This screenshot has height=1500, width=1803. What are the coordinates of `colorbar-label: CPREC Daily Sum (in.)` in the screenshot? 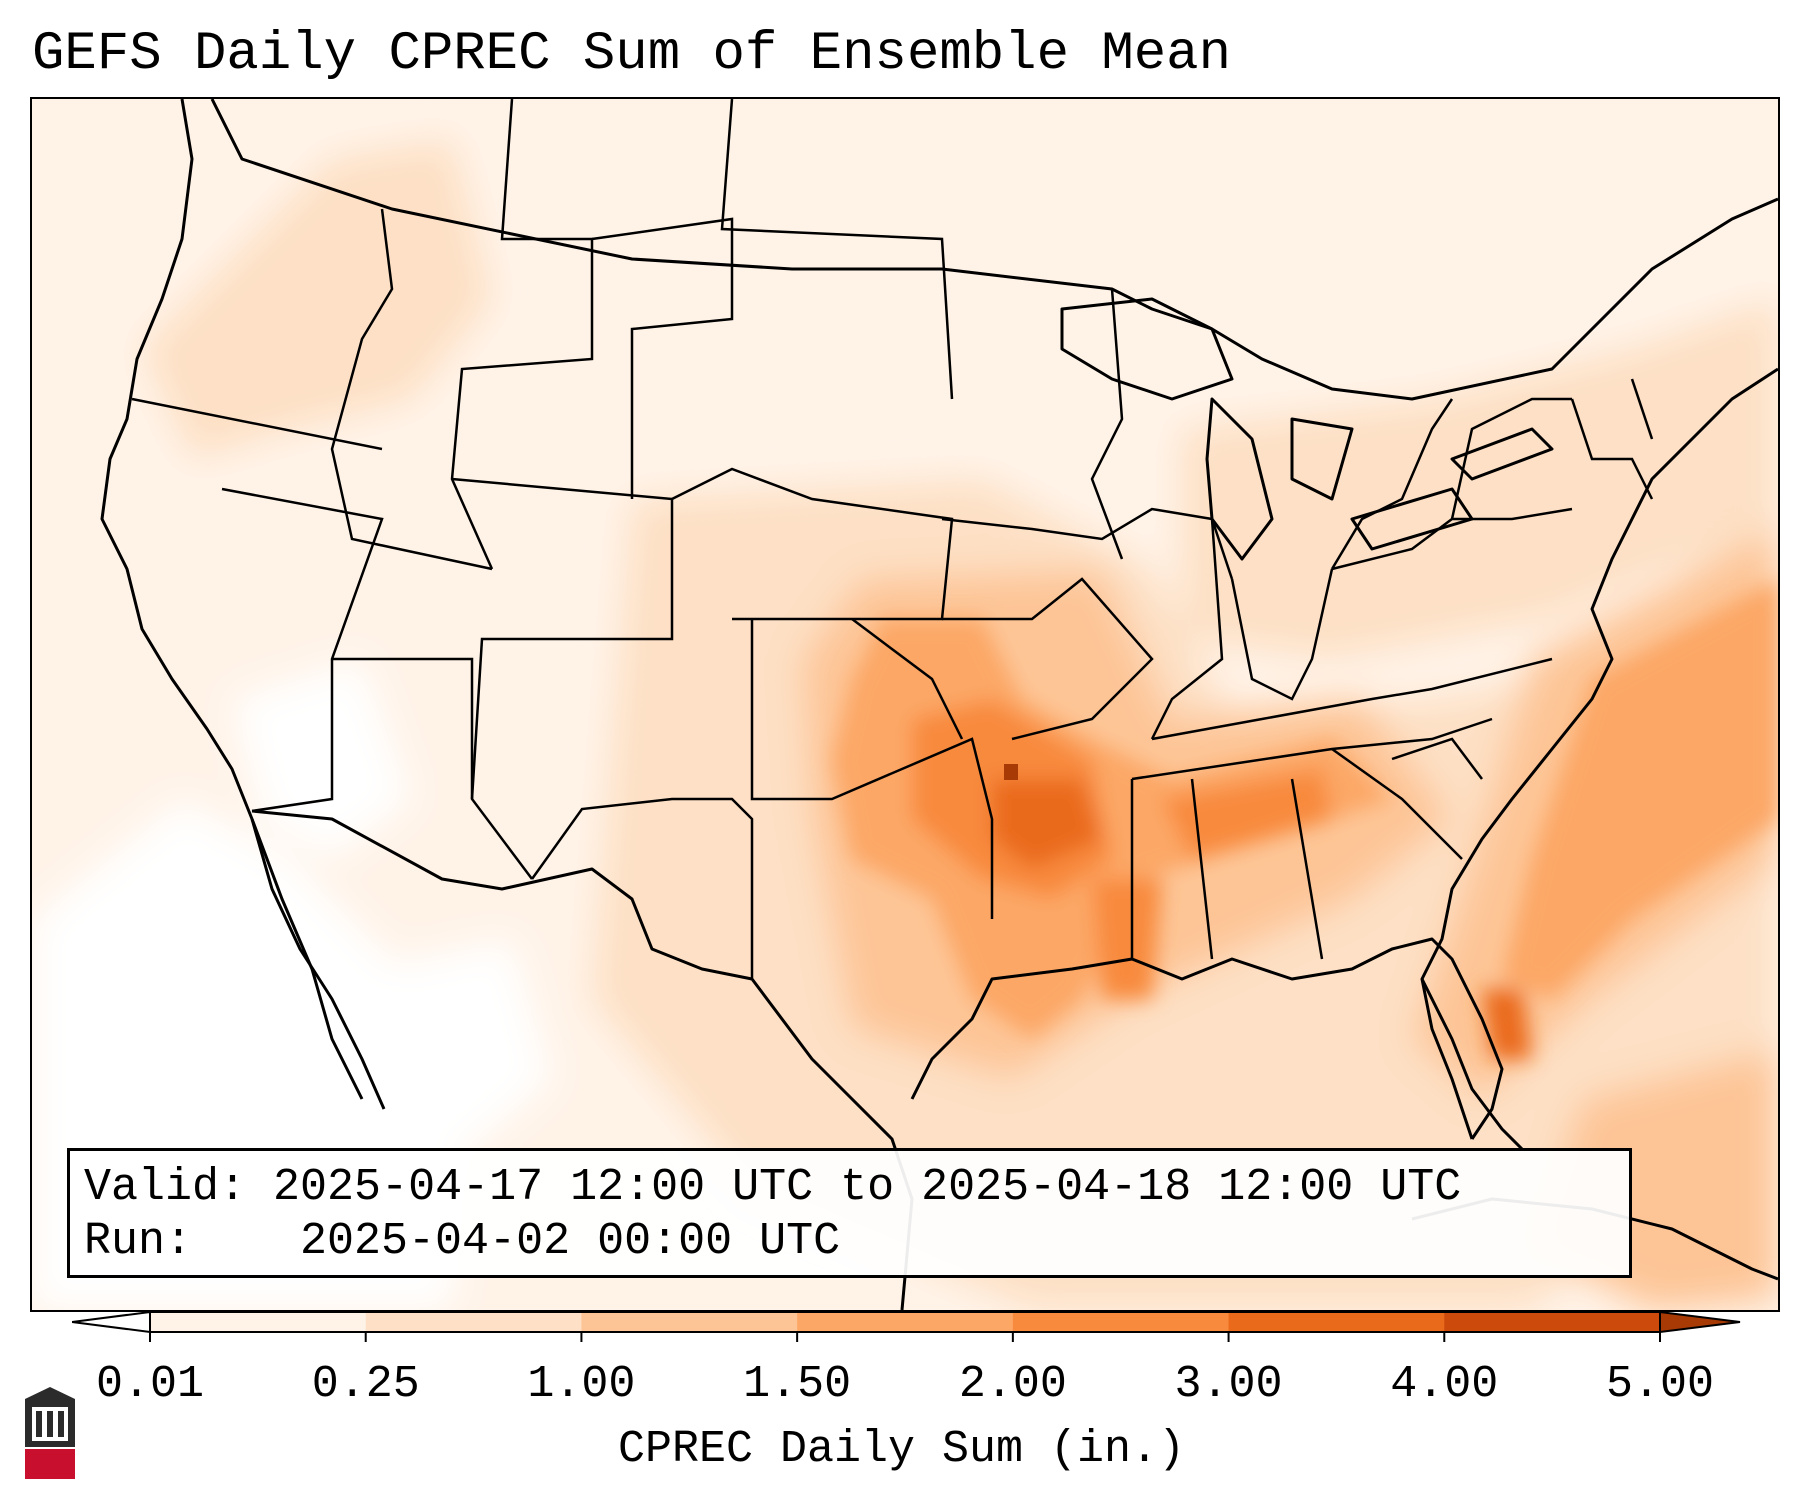 It's located at (901, 1449).